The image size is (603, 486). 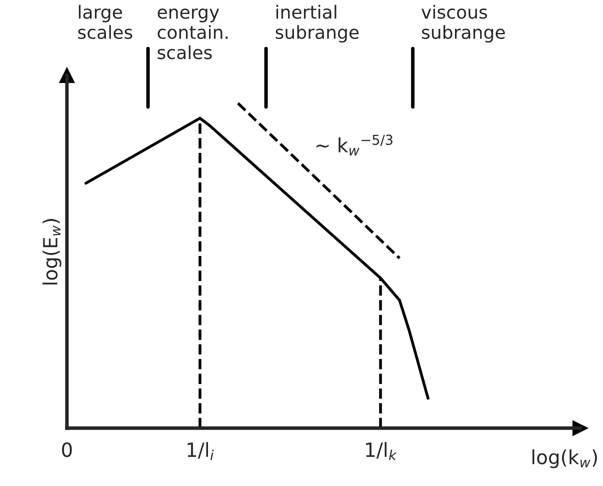 I want to click on x-tick-label: 1/l$_{k}$, so click(x=381, y=451).